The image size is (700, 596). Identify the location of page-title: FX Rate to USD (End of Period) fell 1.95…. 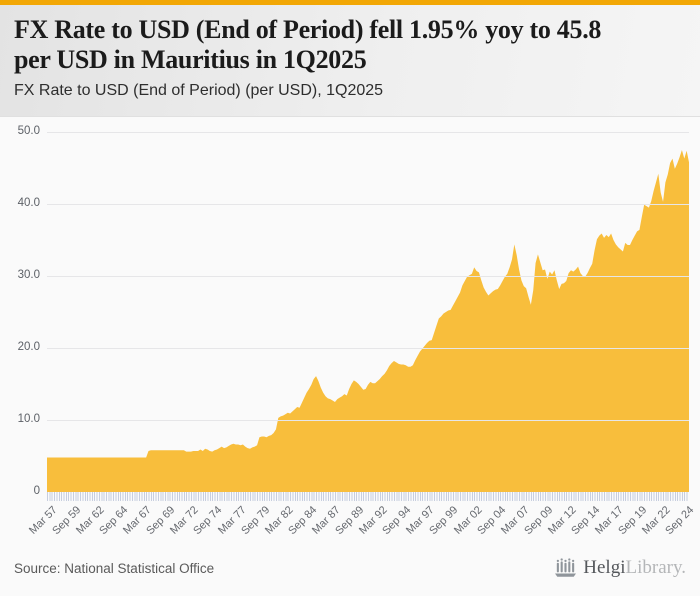
(350, 40).